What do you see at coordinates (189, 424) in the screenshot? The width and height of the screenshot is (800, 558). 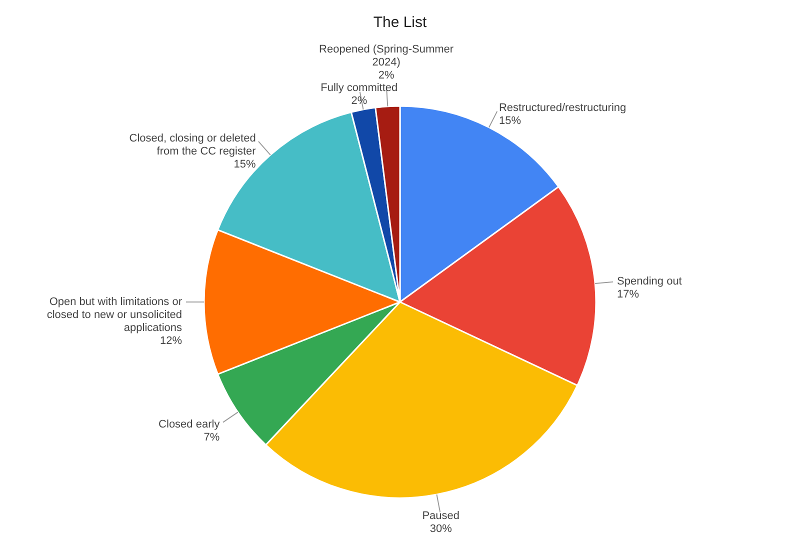 I see `slice-label: Closed early` at bounding box center [189, 424].